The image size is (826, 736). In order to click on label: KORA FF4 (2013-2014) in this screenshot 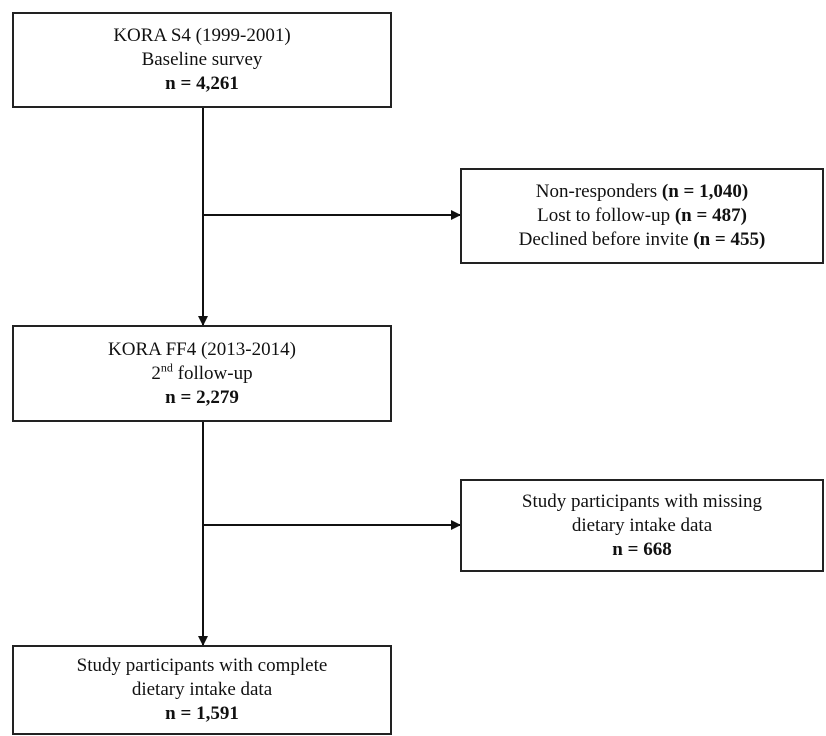, I will do `click(202, 349)`.